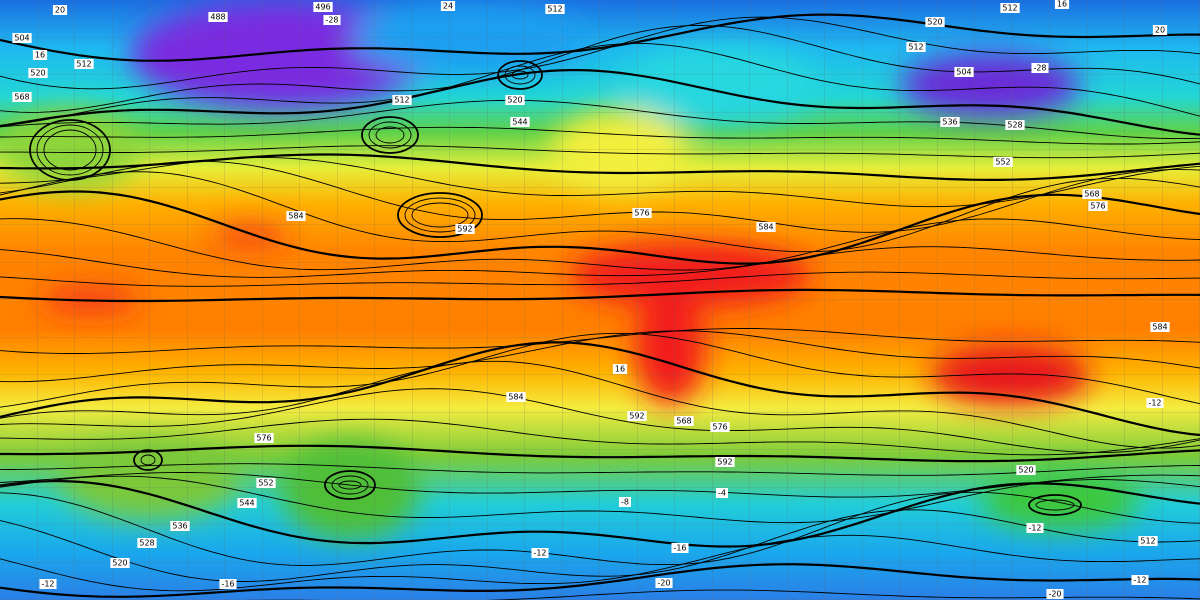  I want to click on label-text: 504, so click(21, 38).